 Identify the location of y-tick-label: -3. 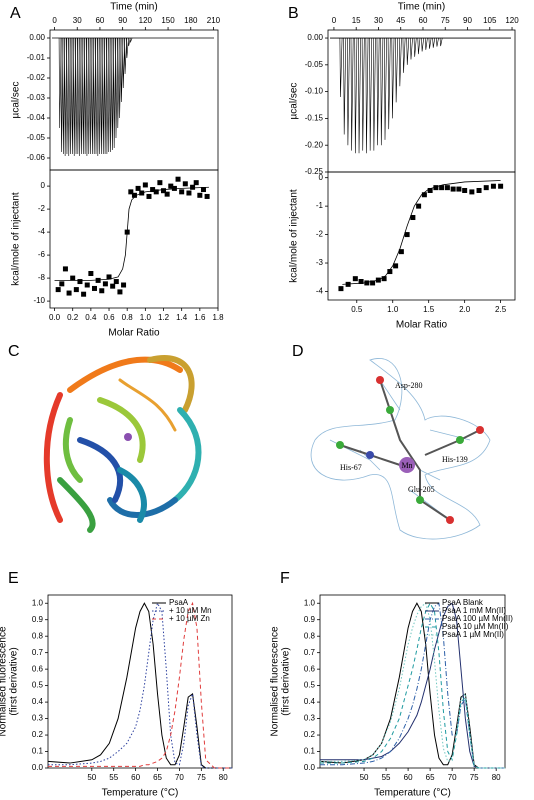
(320, 262).